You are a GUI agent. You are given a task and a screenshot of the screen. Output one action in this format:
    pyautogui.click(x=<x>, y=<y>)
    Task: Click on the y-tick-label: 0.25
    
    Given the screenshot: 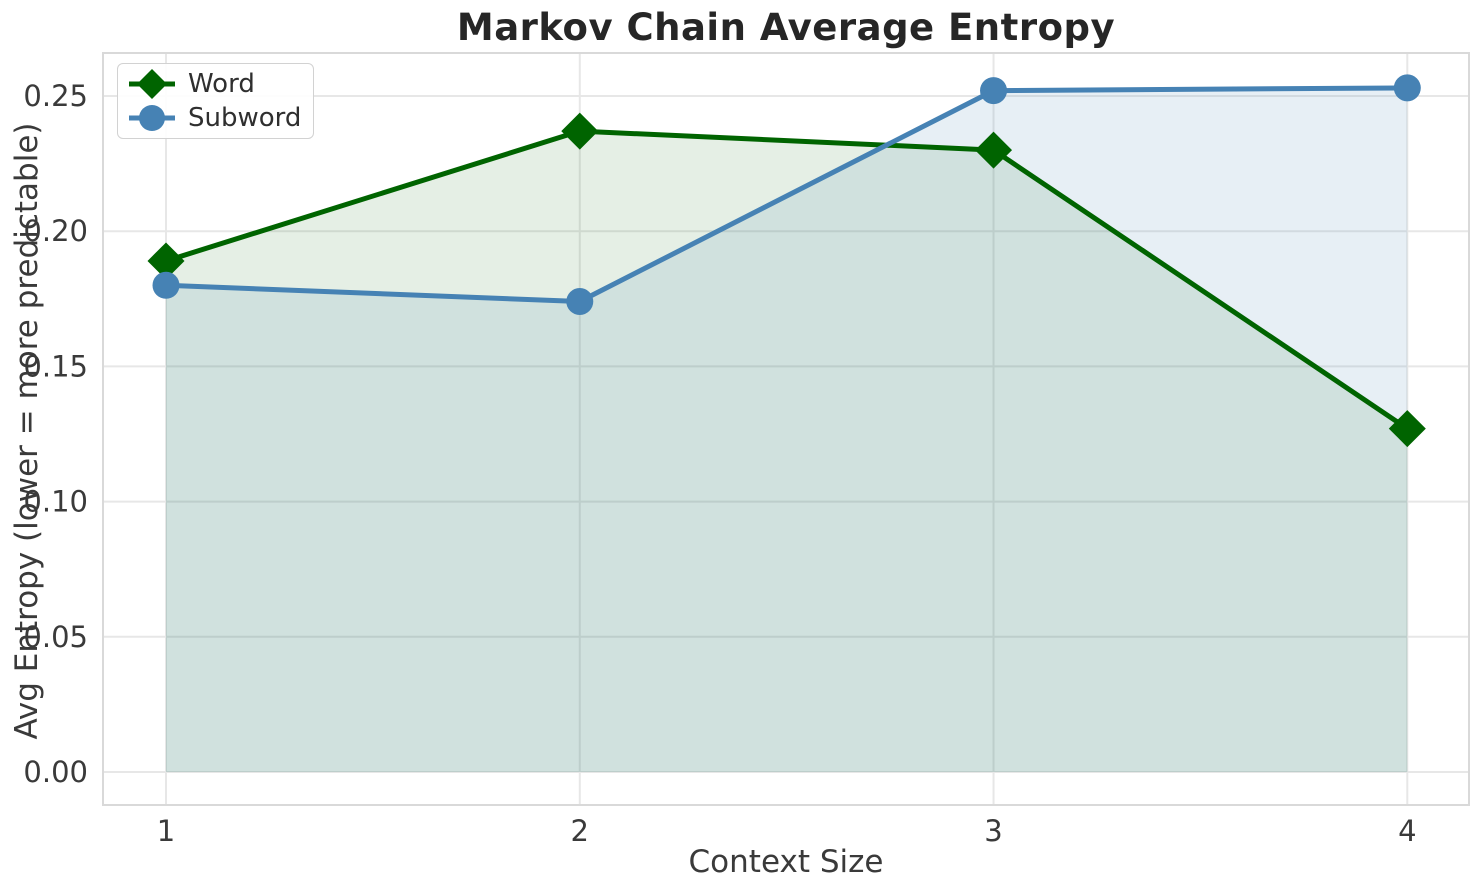 What is the action you would take?
    pyautogui.click(x=55, y=96)
    